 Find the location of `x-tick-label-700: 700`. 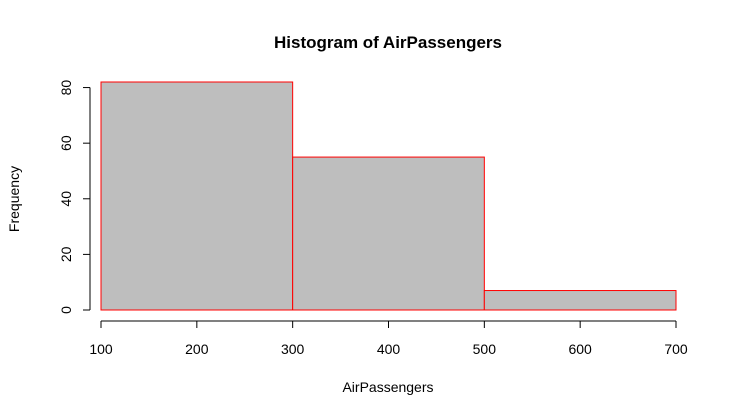

x-tick-label-700: 700 is located at coordinates (676, 349).